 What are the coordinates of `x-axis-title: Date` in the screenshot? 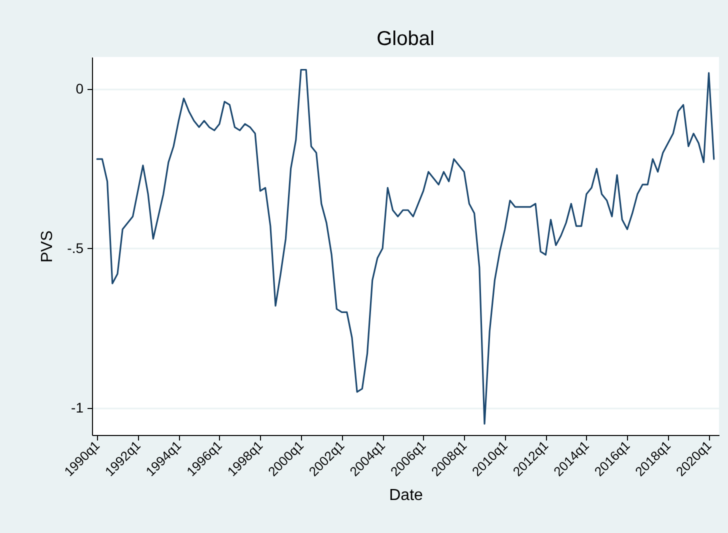 It's located at (406, 495).